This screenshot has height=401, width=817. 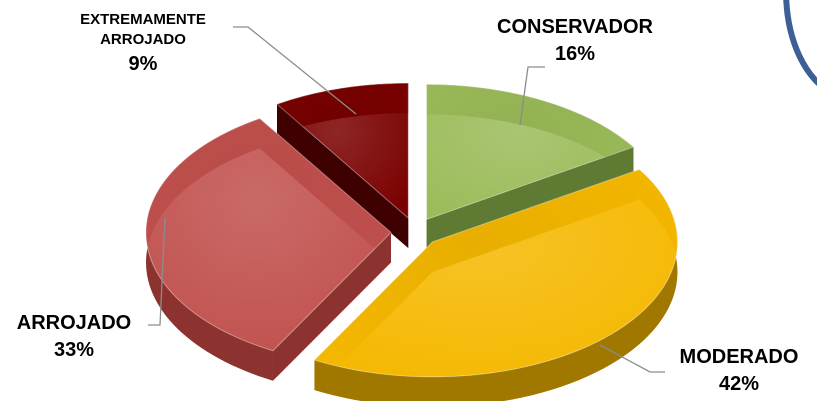 What do you see at coordinates (575, 27) in the screenshot?
I see `slice-name: CONSERVADOR` at bounding box center [575, 27].